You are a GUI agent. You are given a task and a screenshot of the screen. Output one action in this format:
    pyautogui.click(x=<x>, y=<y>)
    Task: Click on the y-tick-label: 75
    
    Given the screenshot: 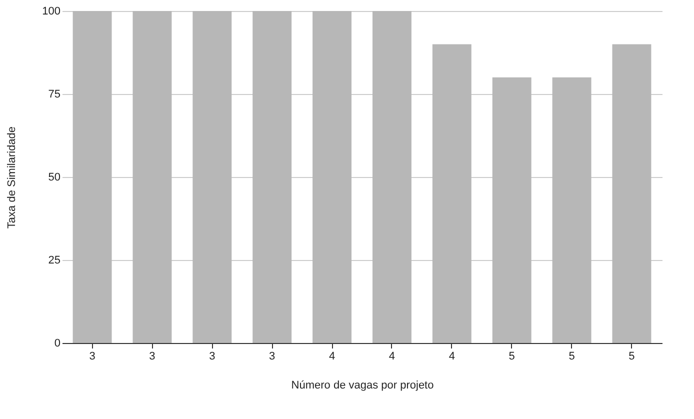 What is the action you would take?
    pyautogui.click(x=54, y=94)
    